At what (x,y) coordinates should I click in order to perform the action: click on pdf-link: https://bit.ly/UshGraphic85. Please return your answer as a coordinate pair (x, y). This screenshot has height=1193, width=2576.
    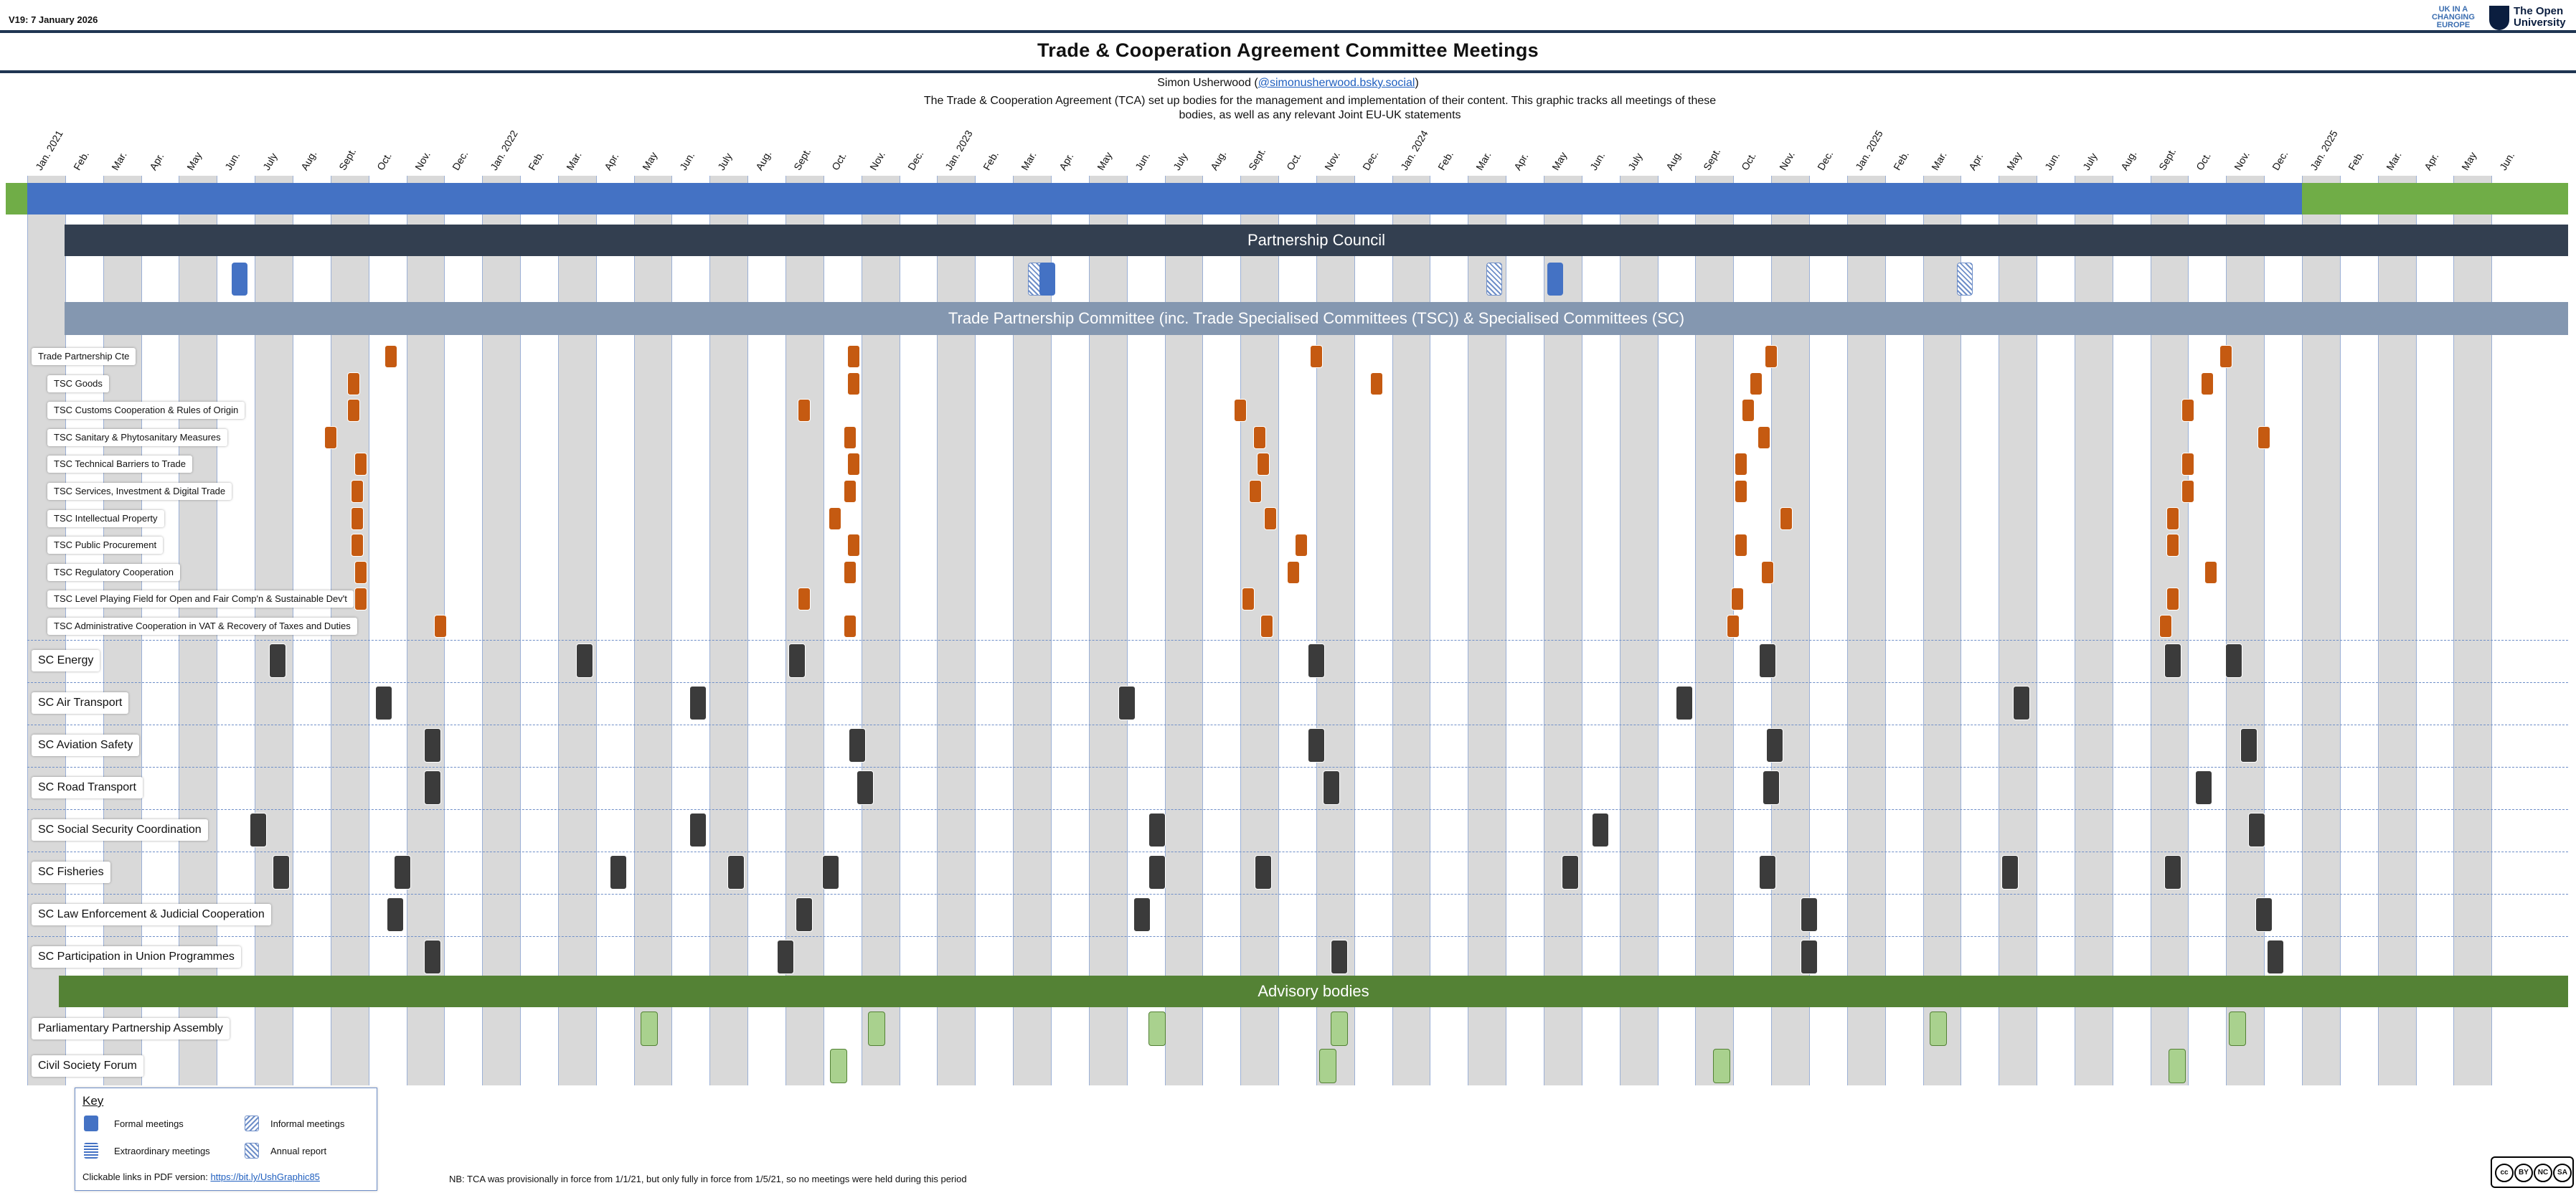
    Looking at the image, I should click on (265, 1177).